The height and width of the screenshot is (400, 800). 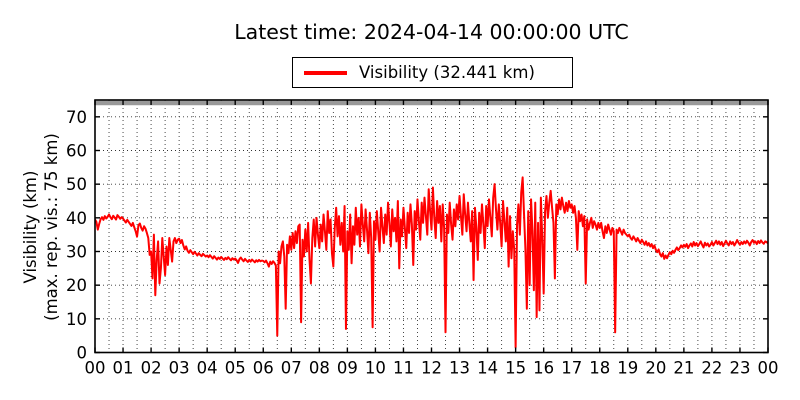 What do you see at coordinates (431, 368) in the screenshot?
I see `x-tick-label: 12` at bounding box center [431, 368].